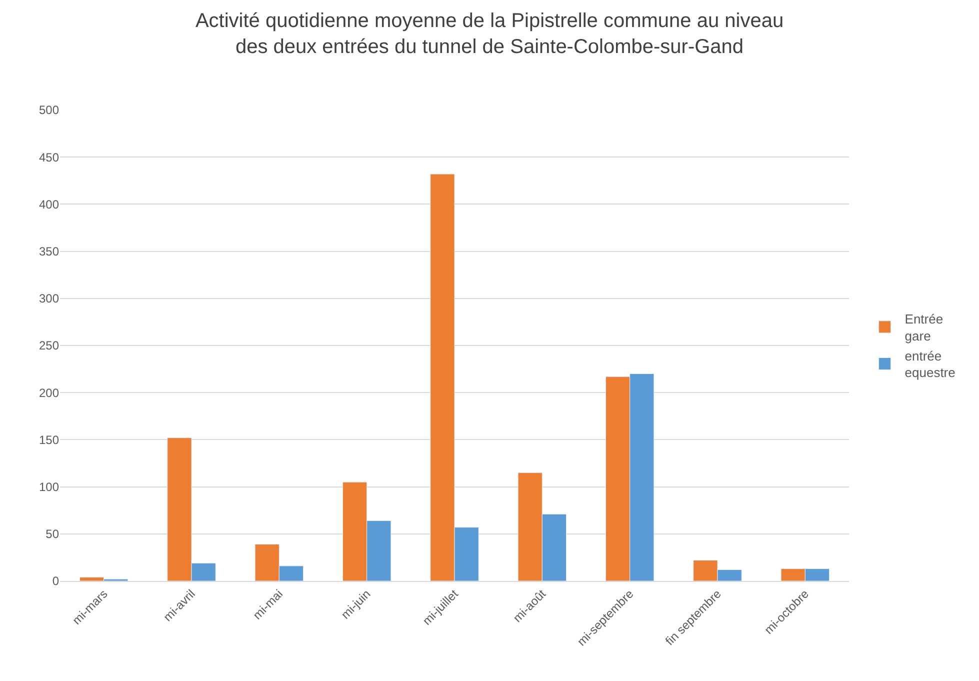  Describe the element at coordinates (49, 204) in the screenshot. I see `y-tick-label: 400` at that location.